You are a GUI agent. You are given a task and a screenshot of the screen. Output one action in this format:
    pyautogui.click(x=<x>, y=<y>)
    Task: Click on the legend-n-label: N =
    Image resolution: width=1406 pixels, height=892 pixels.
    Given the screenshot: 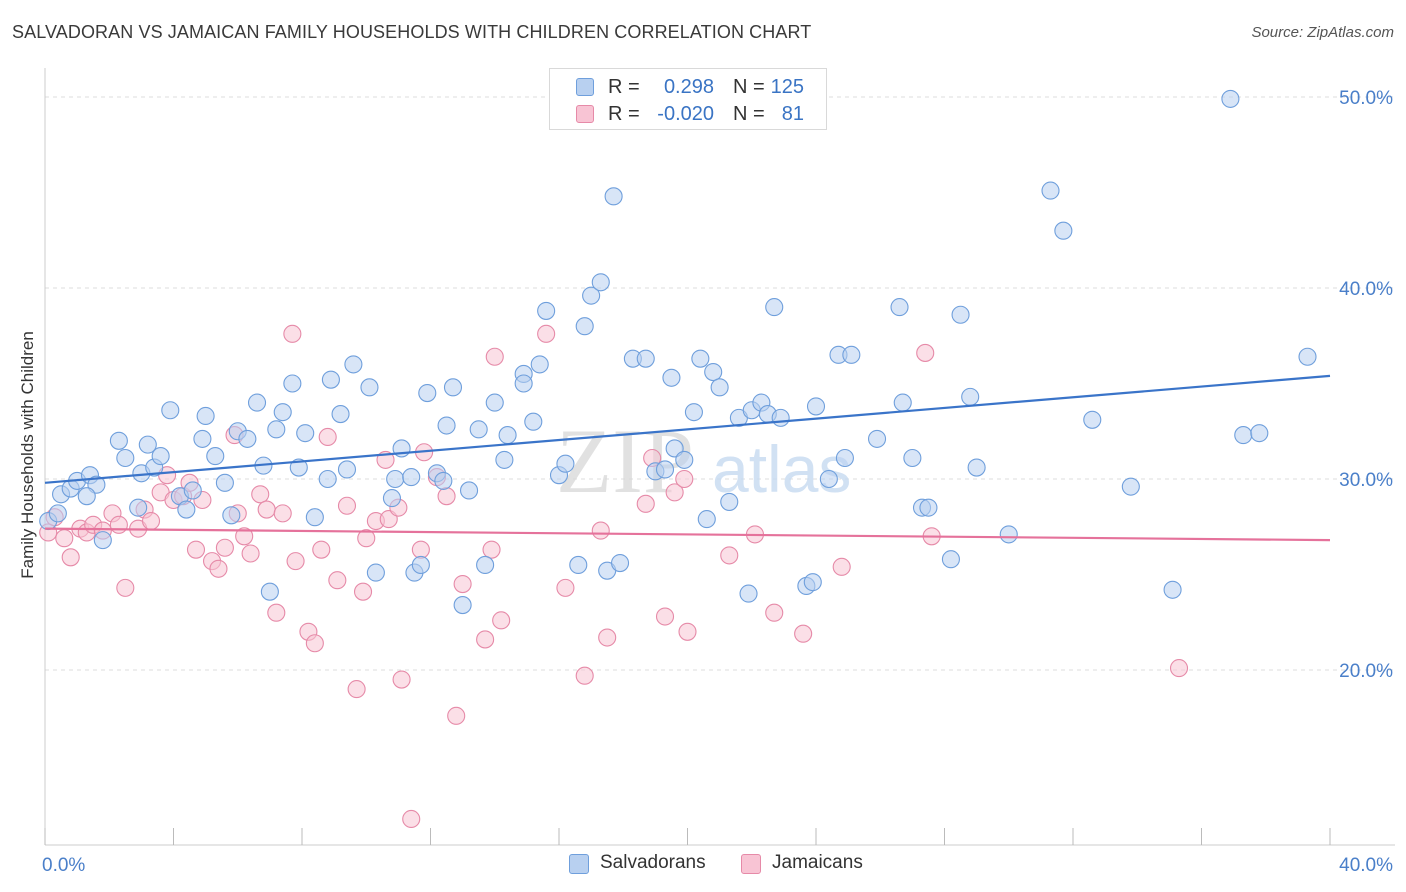 What is the action you would take?
    pyautogui.click(x=749, y=114)
    